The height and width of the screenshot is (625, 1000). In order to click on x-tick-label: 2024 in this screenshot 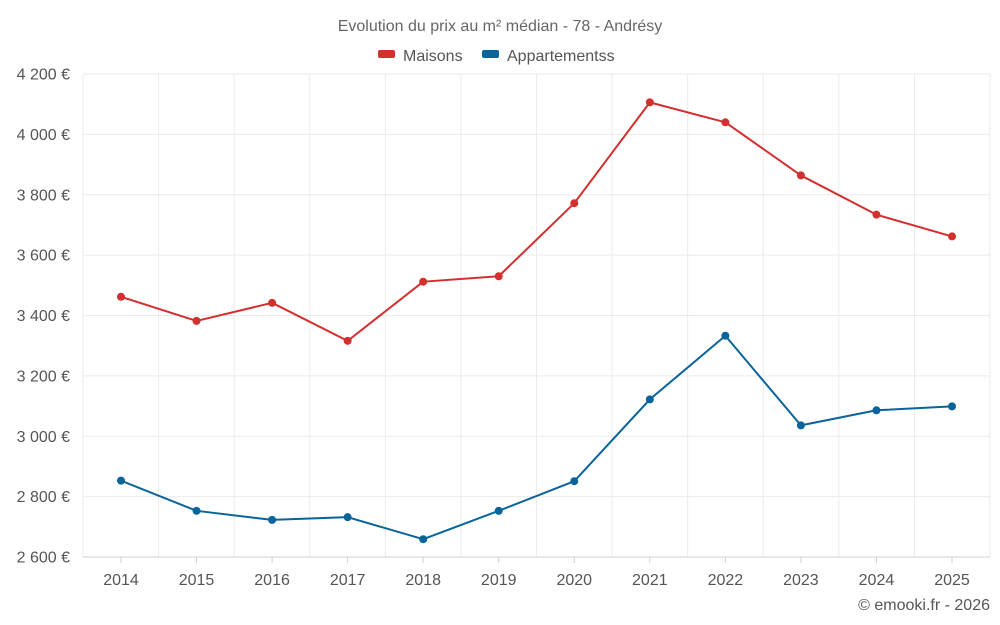, I will do `click(877, 580)`.